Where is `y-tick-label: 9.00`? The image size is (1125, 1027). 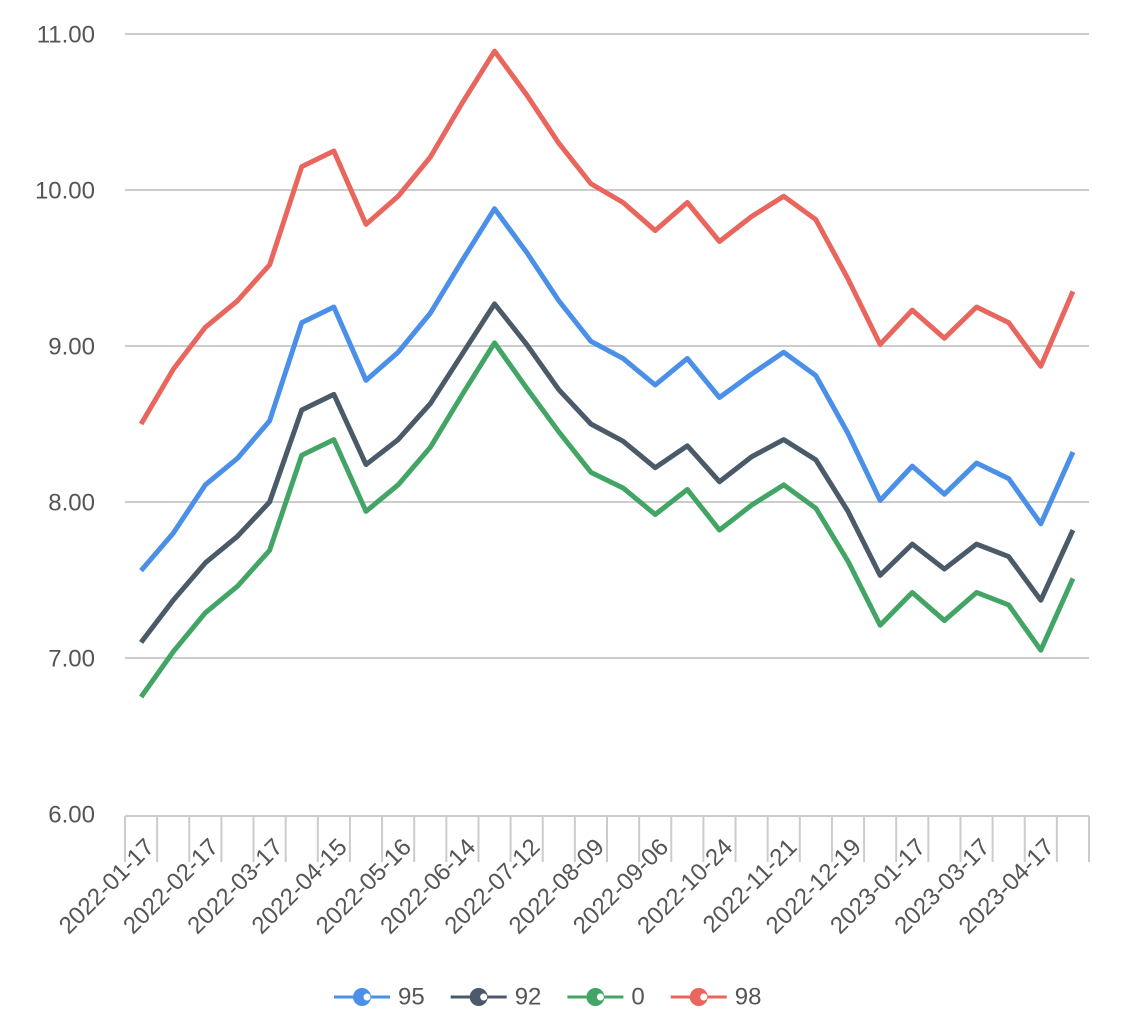
y-tick-label: 9.00 is located at coordinates (71, 346).